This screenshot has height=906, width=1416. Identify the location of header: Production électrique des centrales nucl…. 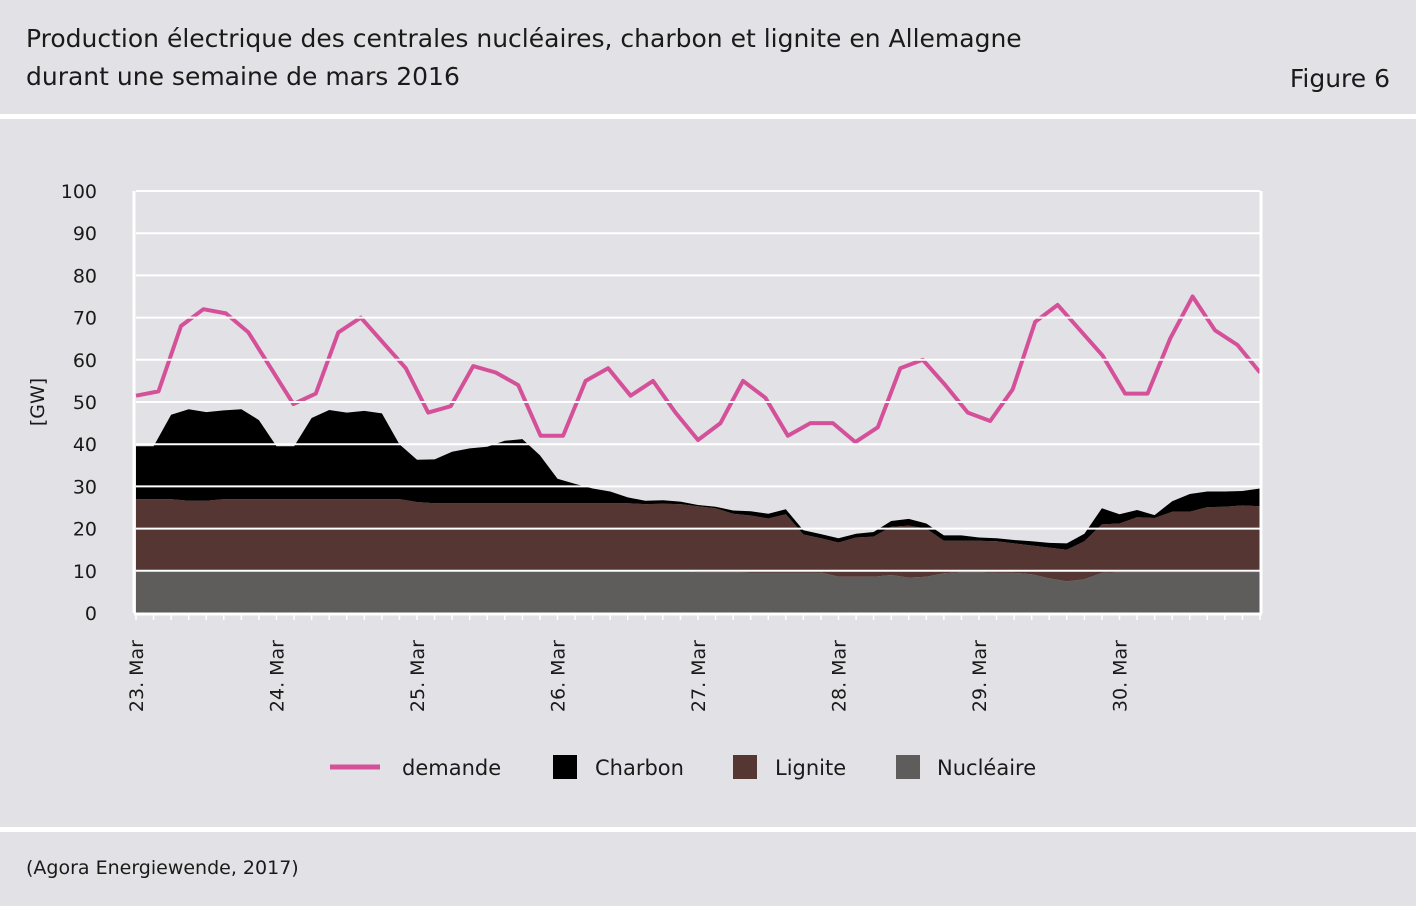
(708, 57).